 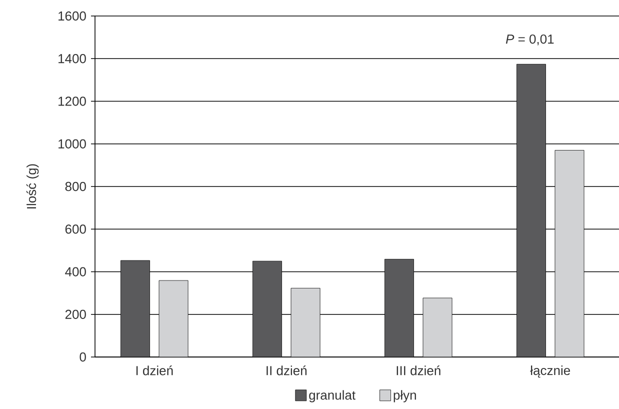 I want to click on y-tick-label: 1600, so click(x=72, y=16).